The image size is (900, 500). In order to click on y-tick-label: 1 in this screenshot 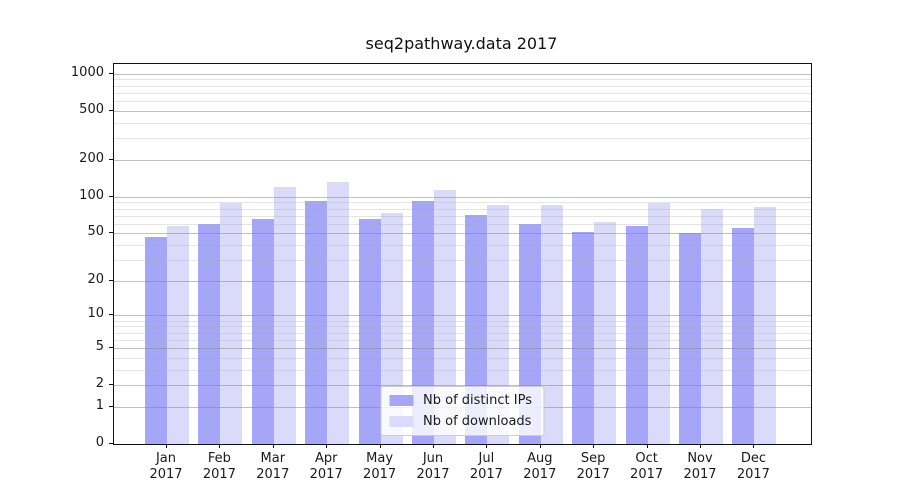, I will do `click(99, 405)`.